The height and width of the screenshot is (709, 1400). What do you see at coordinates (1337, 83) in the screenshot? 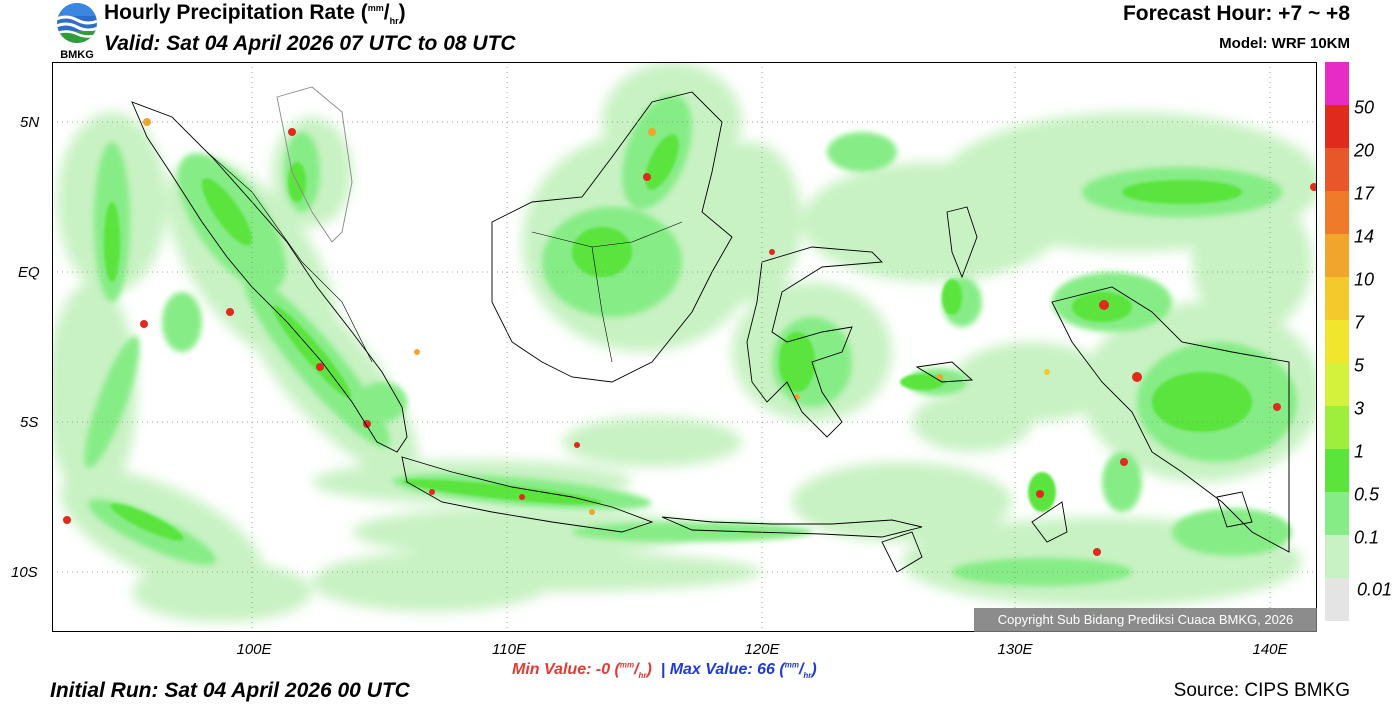
I see `colorbar-swatch-50plus` at bounding box center [1337, 83].